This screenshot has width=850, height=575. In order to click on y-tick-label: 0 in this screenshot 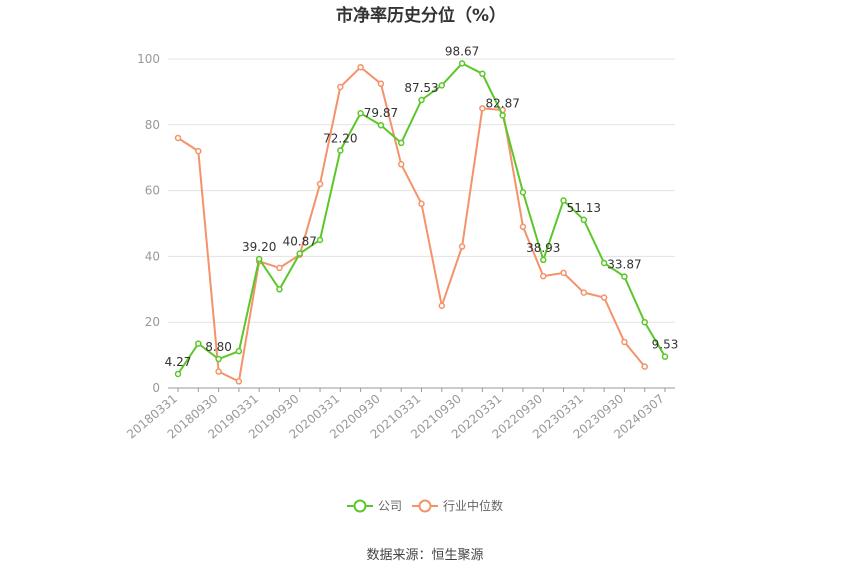, I will do `click(156, 388)`.